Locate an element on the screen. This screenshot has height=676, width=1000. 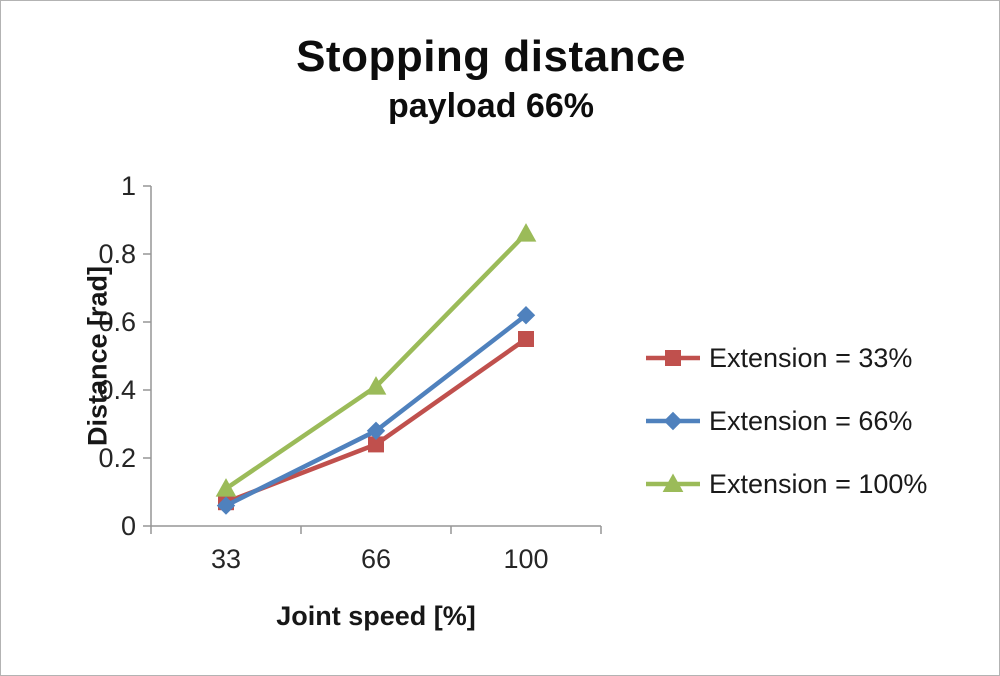
legend-label: Extension = 66% is located at coordinates (811, 420).